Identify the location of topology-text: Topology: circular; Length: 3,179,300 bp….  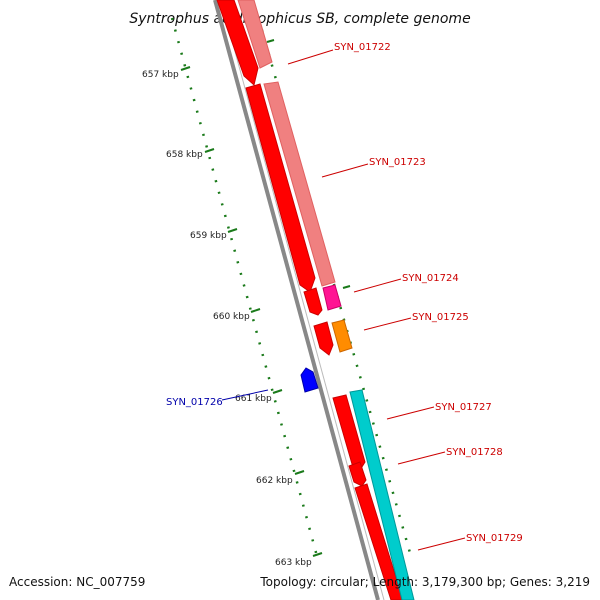
(424, 582).